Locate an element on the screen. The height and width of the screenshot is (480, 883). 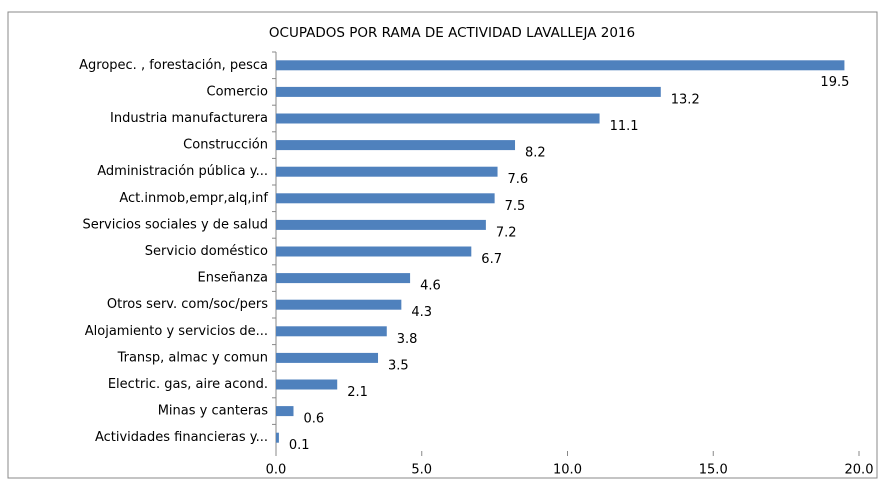
x-tick-label: 15.0 is located at coordinates (713, 470).